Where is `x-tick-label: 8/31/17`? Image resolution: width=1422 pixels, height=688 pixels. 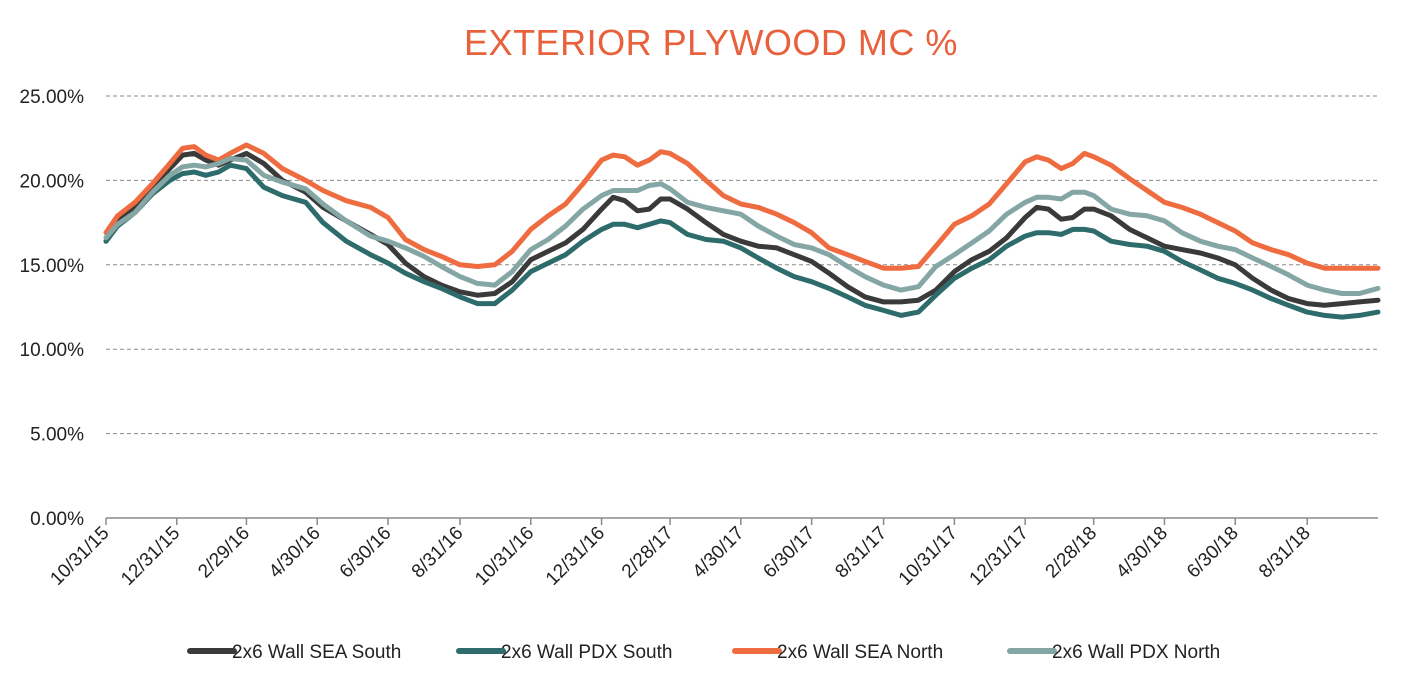 x-tick-label: 8/31/17 is located at coordinates (861, 553).